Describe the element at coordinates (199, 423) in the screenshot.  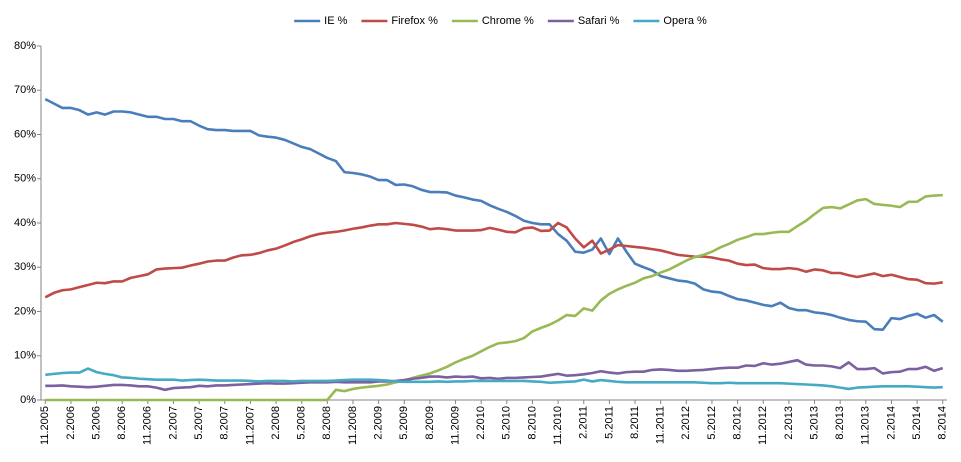
I see `x-tick-label: 5.2007` at that location.